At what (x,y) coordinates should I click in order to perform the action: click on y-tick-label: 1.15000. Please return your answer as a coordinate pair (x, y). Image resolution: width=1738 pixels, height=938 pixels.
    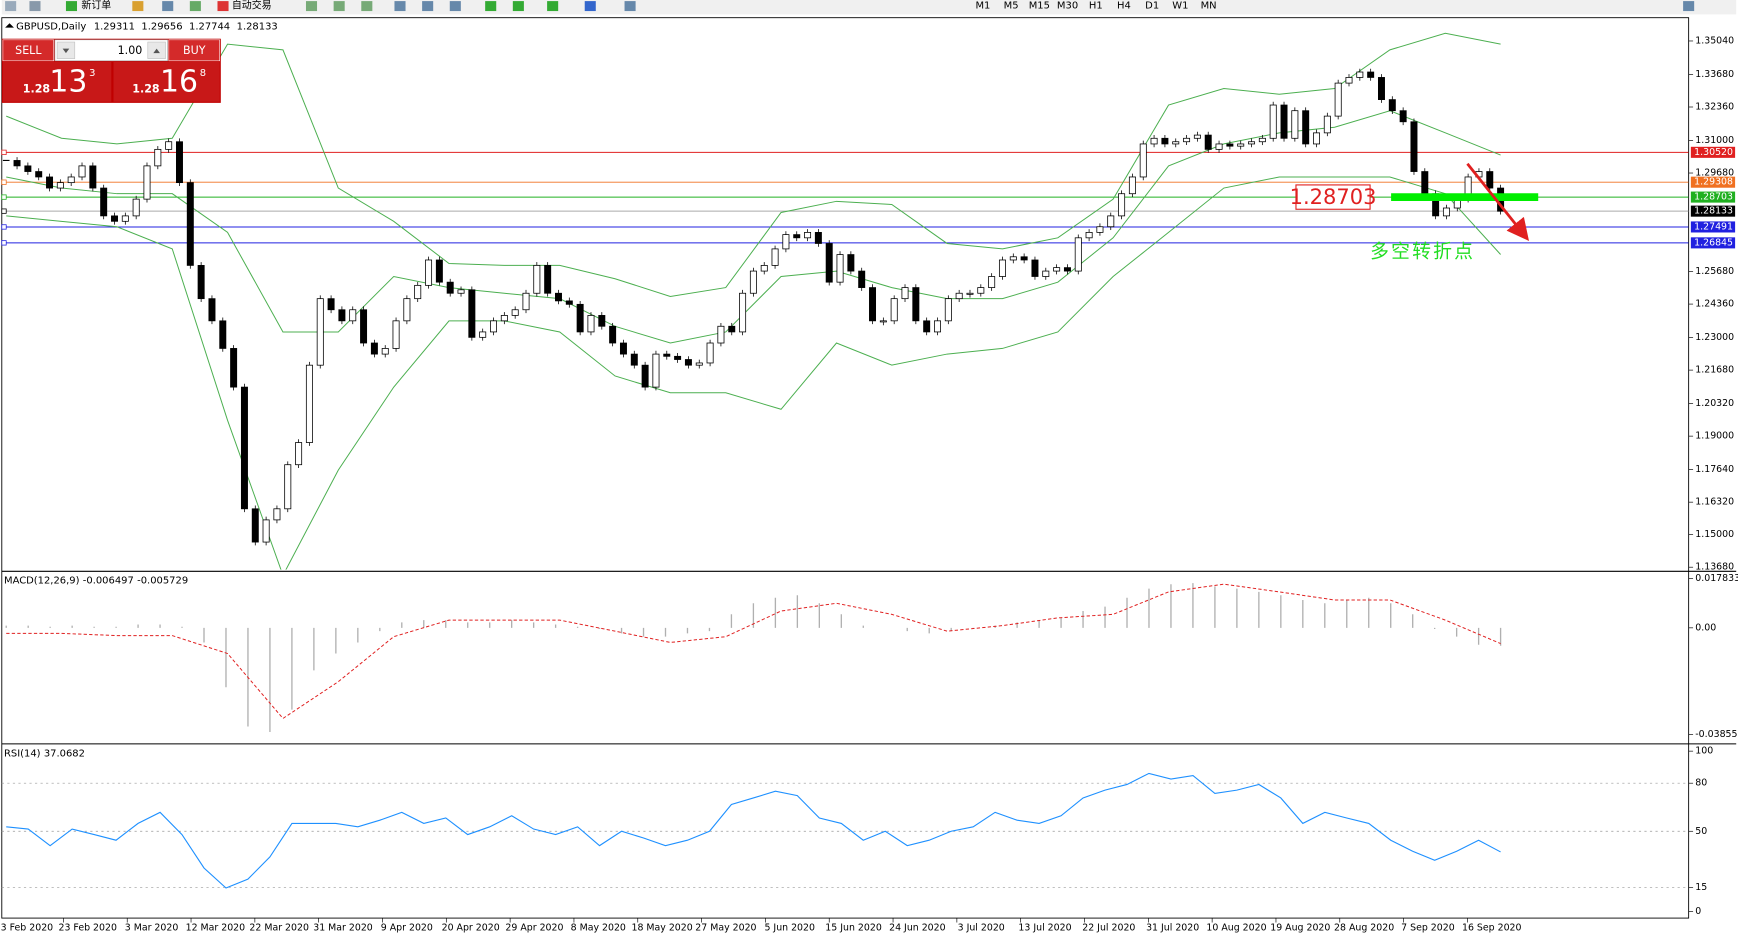
    Looking at the image, I should click on (1714, 534).